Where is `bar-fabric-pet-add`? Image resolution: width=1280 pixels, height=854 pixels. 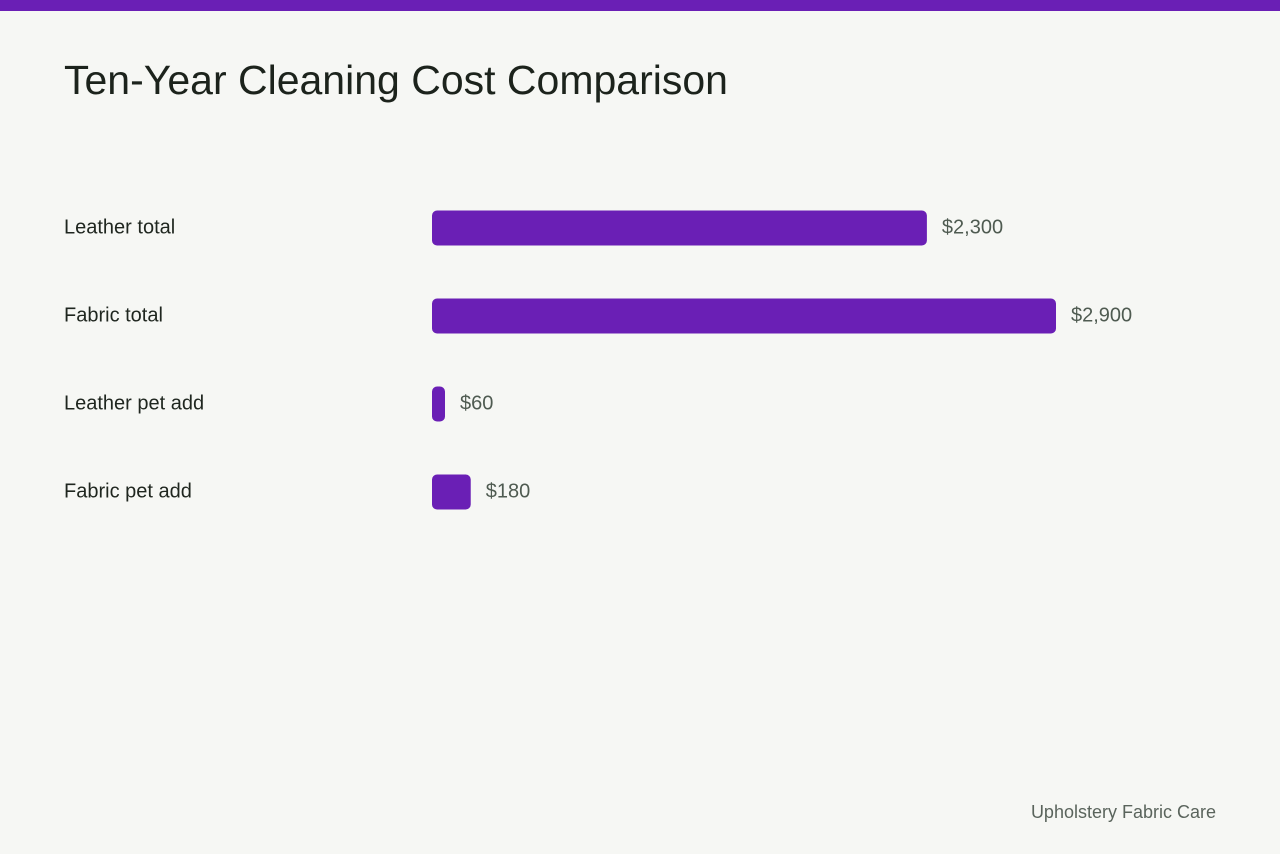 bar-fabric-pet-add is located at coordinates (451, 492).